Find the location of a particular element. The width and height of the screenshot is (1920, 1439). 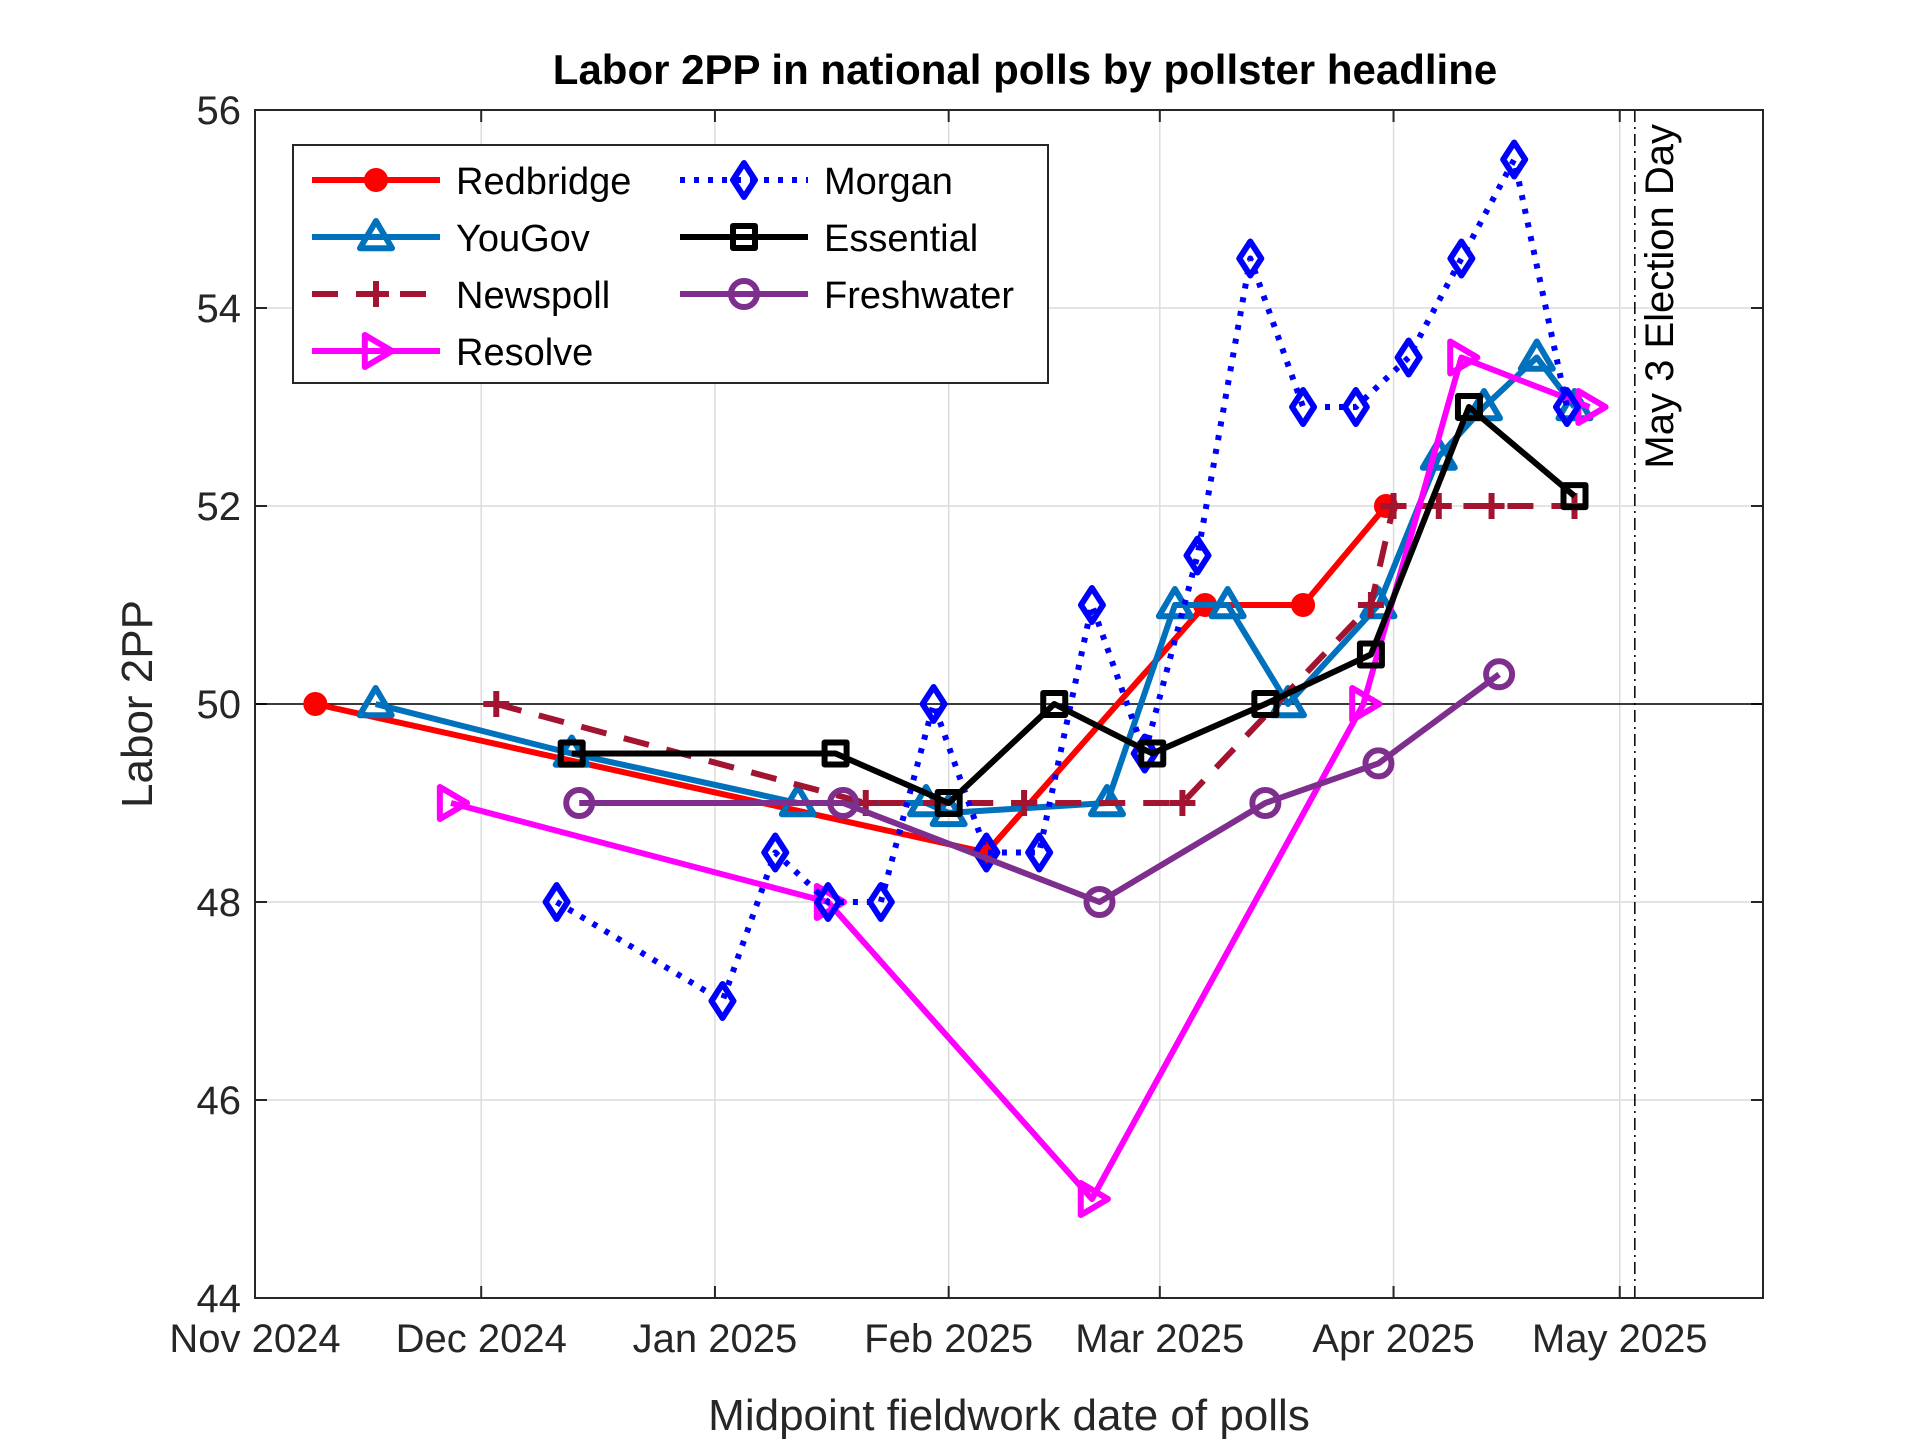

y-tick-label: 46 is located at coordinates (219, 1101).